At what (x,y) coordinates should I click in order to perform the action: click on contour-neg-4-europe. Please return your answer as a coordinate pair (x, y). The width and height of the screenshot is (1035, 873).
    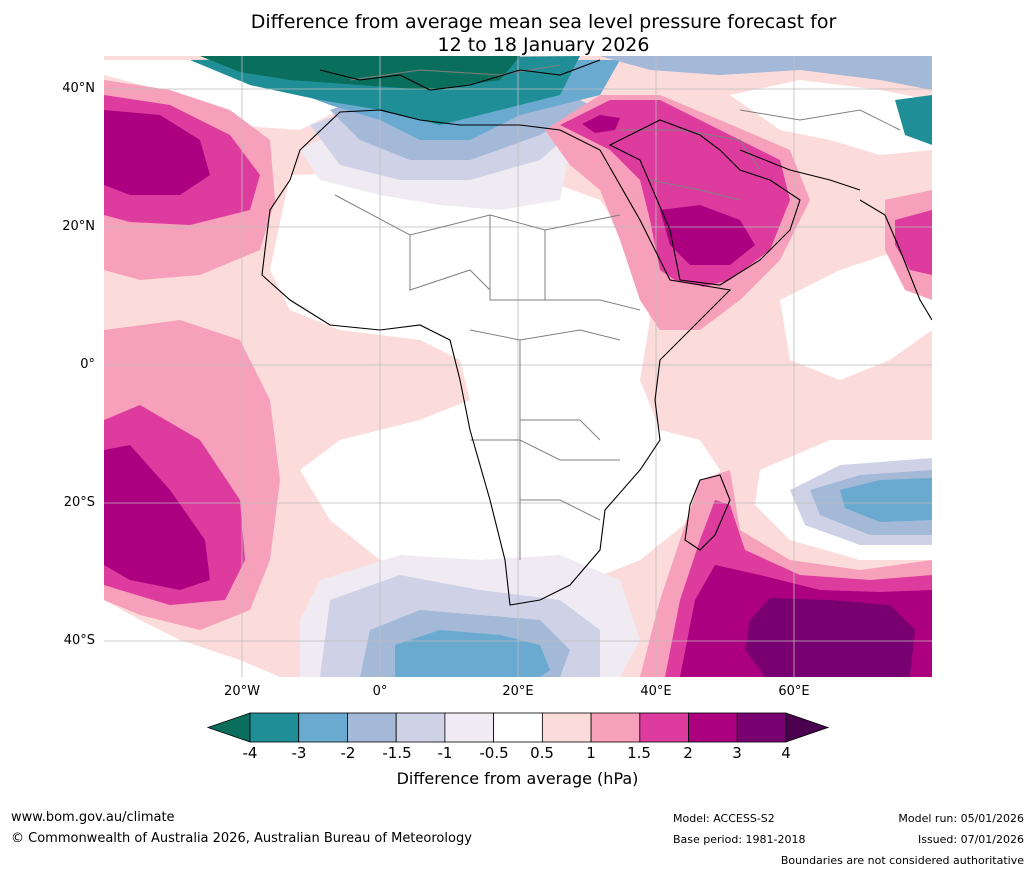
    Looking at the image, I should click on (360, 73).